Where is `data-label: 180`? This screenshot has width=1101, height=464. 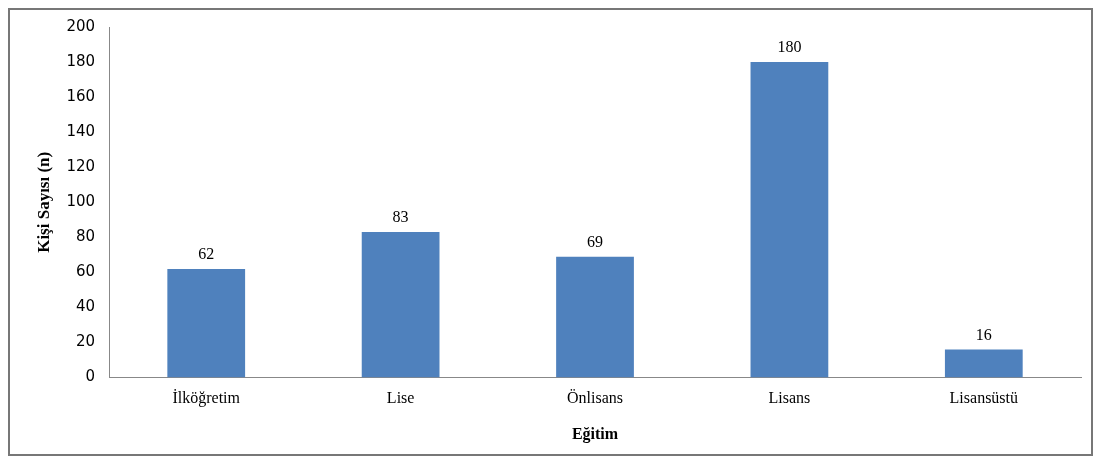
data-label: 180 is located at coordinates (789, 47).